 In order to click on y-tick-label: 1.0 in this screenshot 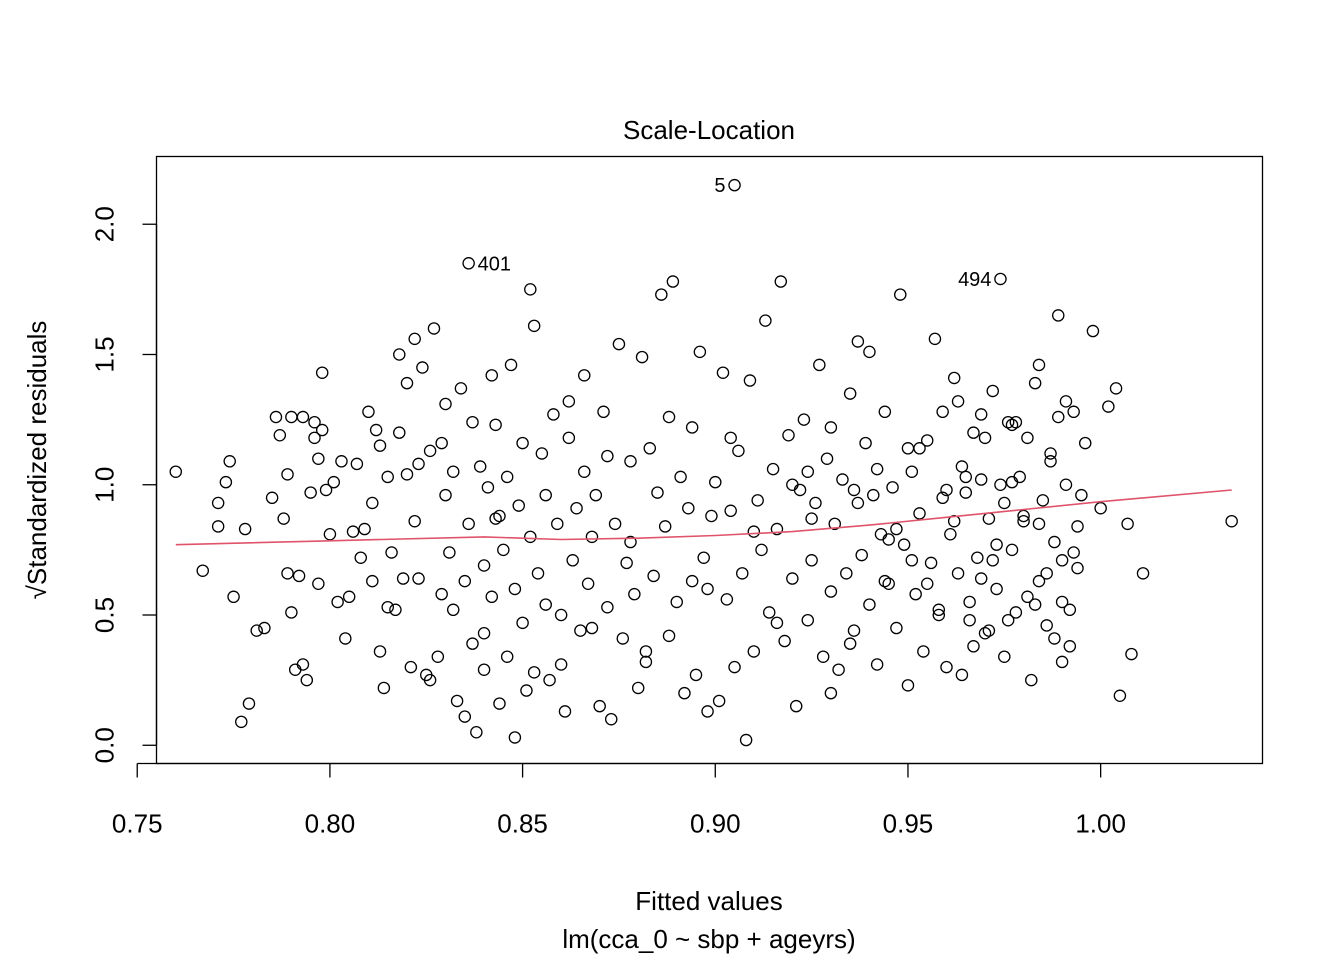, I will do `click(105, 485)`.